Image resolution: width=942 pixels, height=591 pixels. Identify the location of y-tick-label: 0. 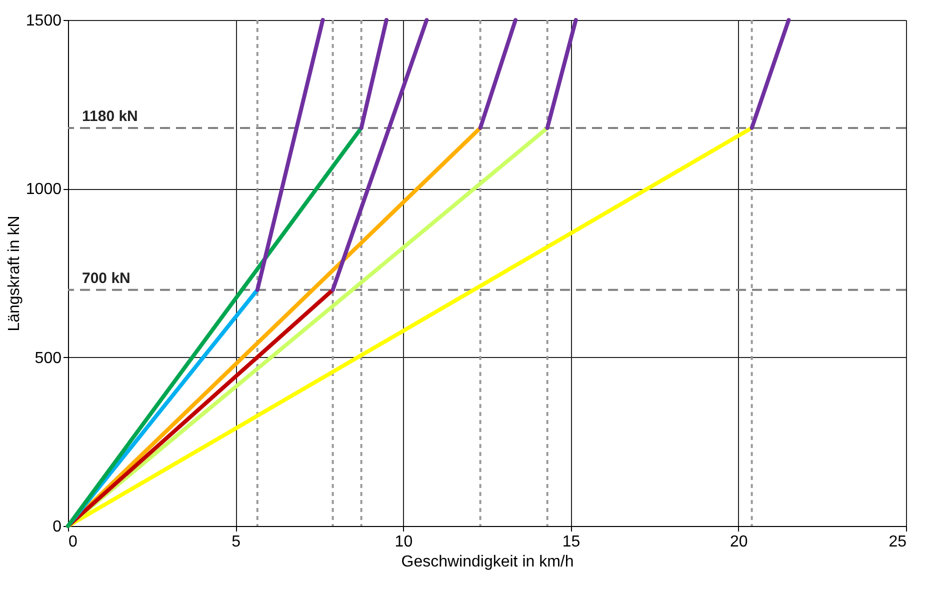
(57, 527).